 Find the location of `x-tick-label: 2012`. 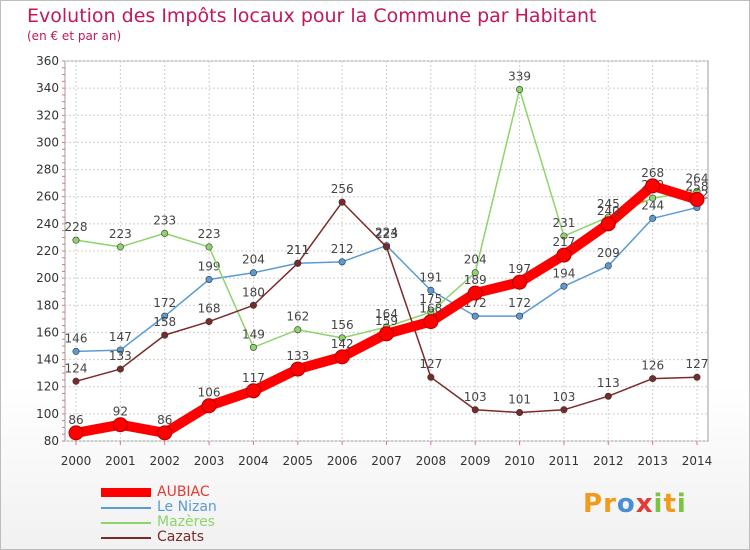

x-tick-label: 2012 is located at coordinates (608, 461).